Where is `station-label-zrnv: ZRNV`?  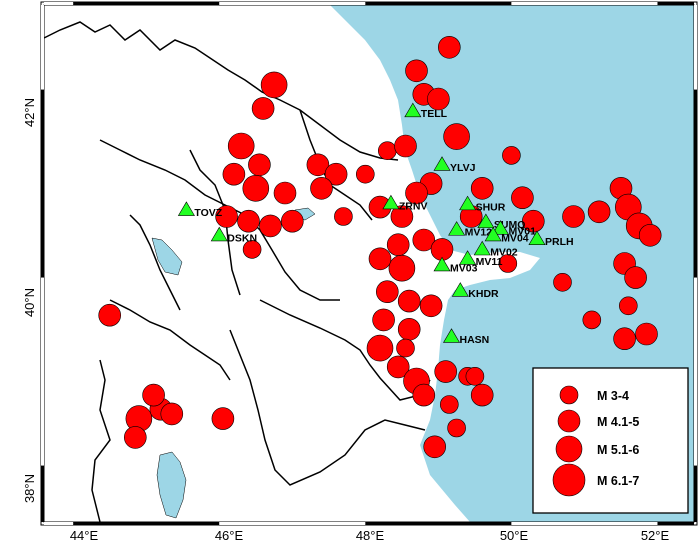 station-label-zrnv: ZRNV is located at coordinates (413, 206).